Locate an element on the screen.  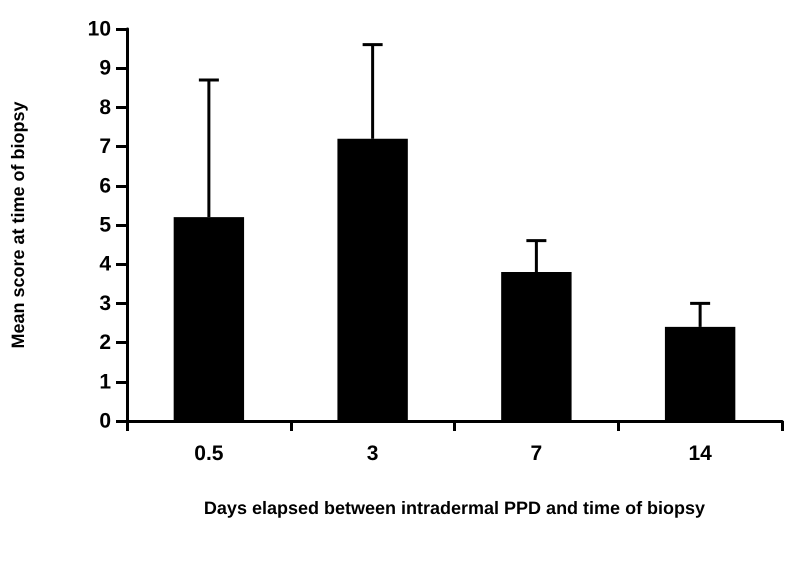
x-tick-label: 14 is located at coordinates (700, 453).